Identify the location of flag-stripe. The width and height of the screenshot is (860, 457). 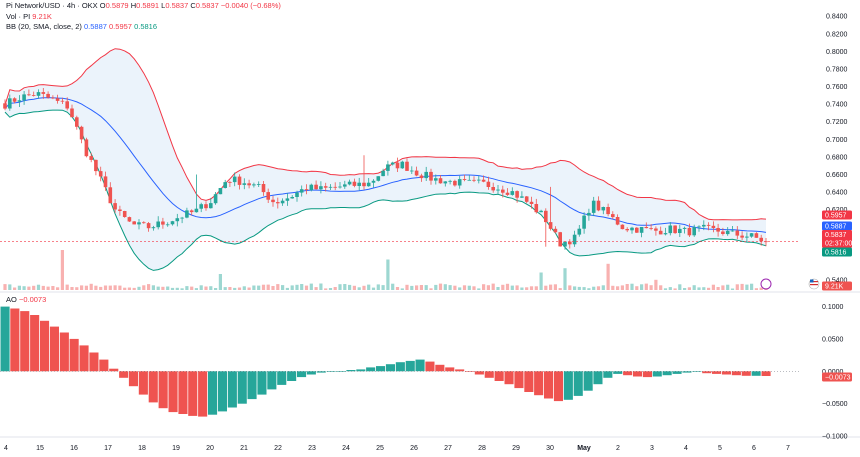
(814, 282).